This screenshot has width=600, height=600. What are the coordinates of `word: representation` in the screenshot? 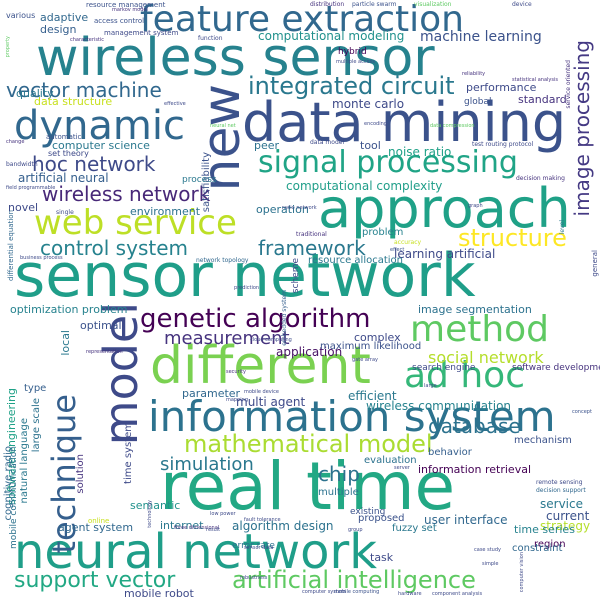 It's located at (104, 352).